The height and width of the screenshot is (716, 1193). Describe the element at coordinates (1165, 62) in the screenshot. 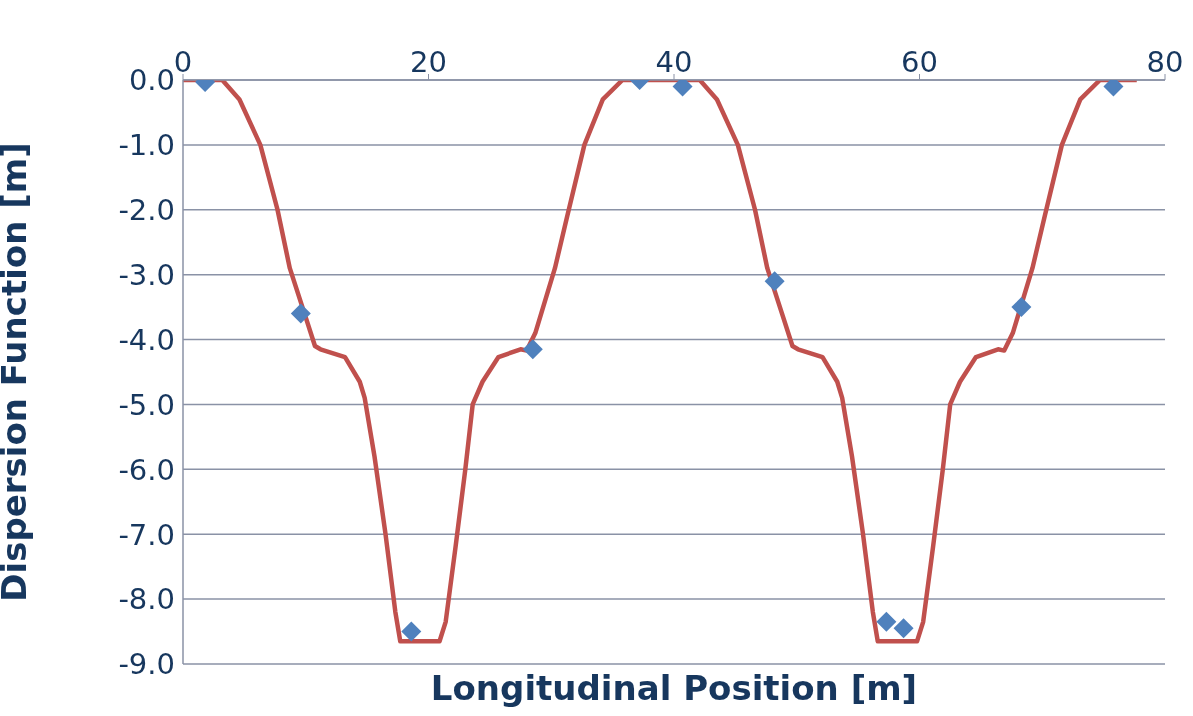

I see `x-tick-label: 80` at that location.